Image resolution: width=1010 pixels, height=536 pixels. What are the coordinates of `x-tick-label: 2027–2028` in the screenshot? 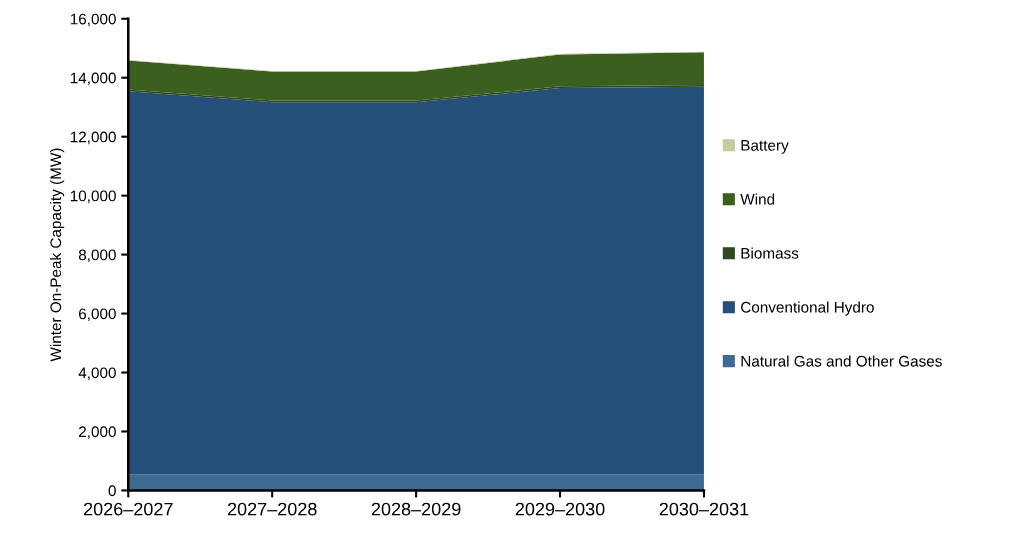 It's located at (272, 509).